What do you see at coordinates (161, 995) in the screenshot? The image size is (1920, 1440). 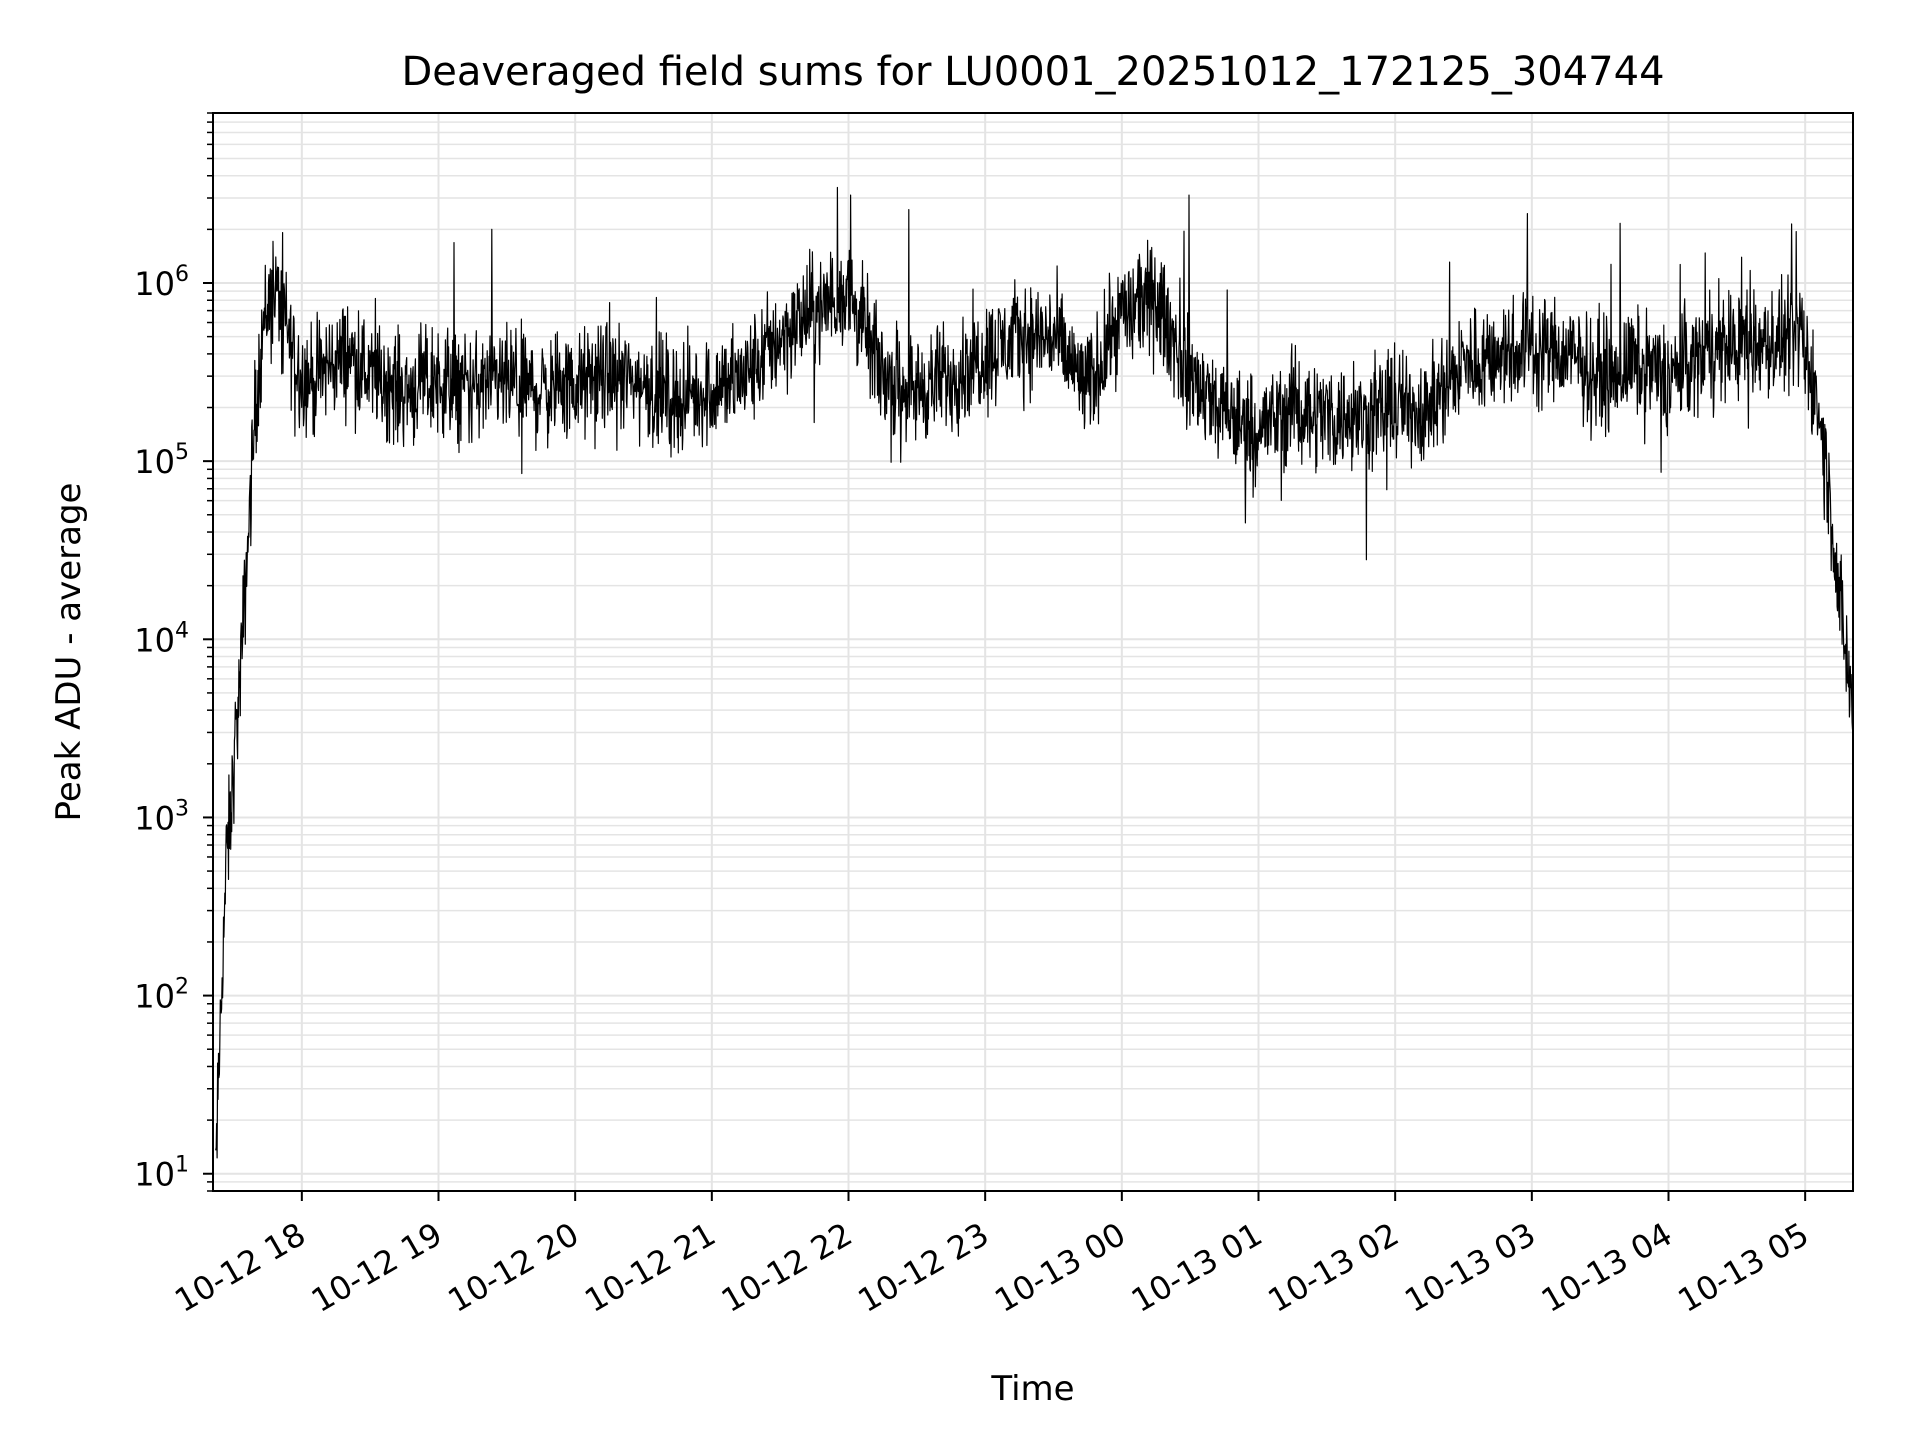 I see `y-tick-label: 102` at bounding box center [161, 995].